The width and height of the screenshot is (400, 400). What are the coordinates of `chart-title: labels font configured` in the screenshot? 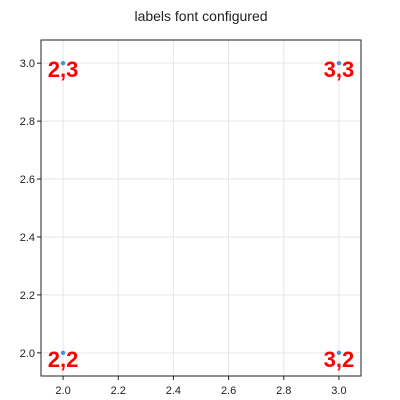 It's located at (200, 16).